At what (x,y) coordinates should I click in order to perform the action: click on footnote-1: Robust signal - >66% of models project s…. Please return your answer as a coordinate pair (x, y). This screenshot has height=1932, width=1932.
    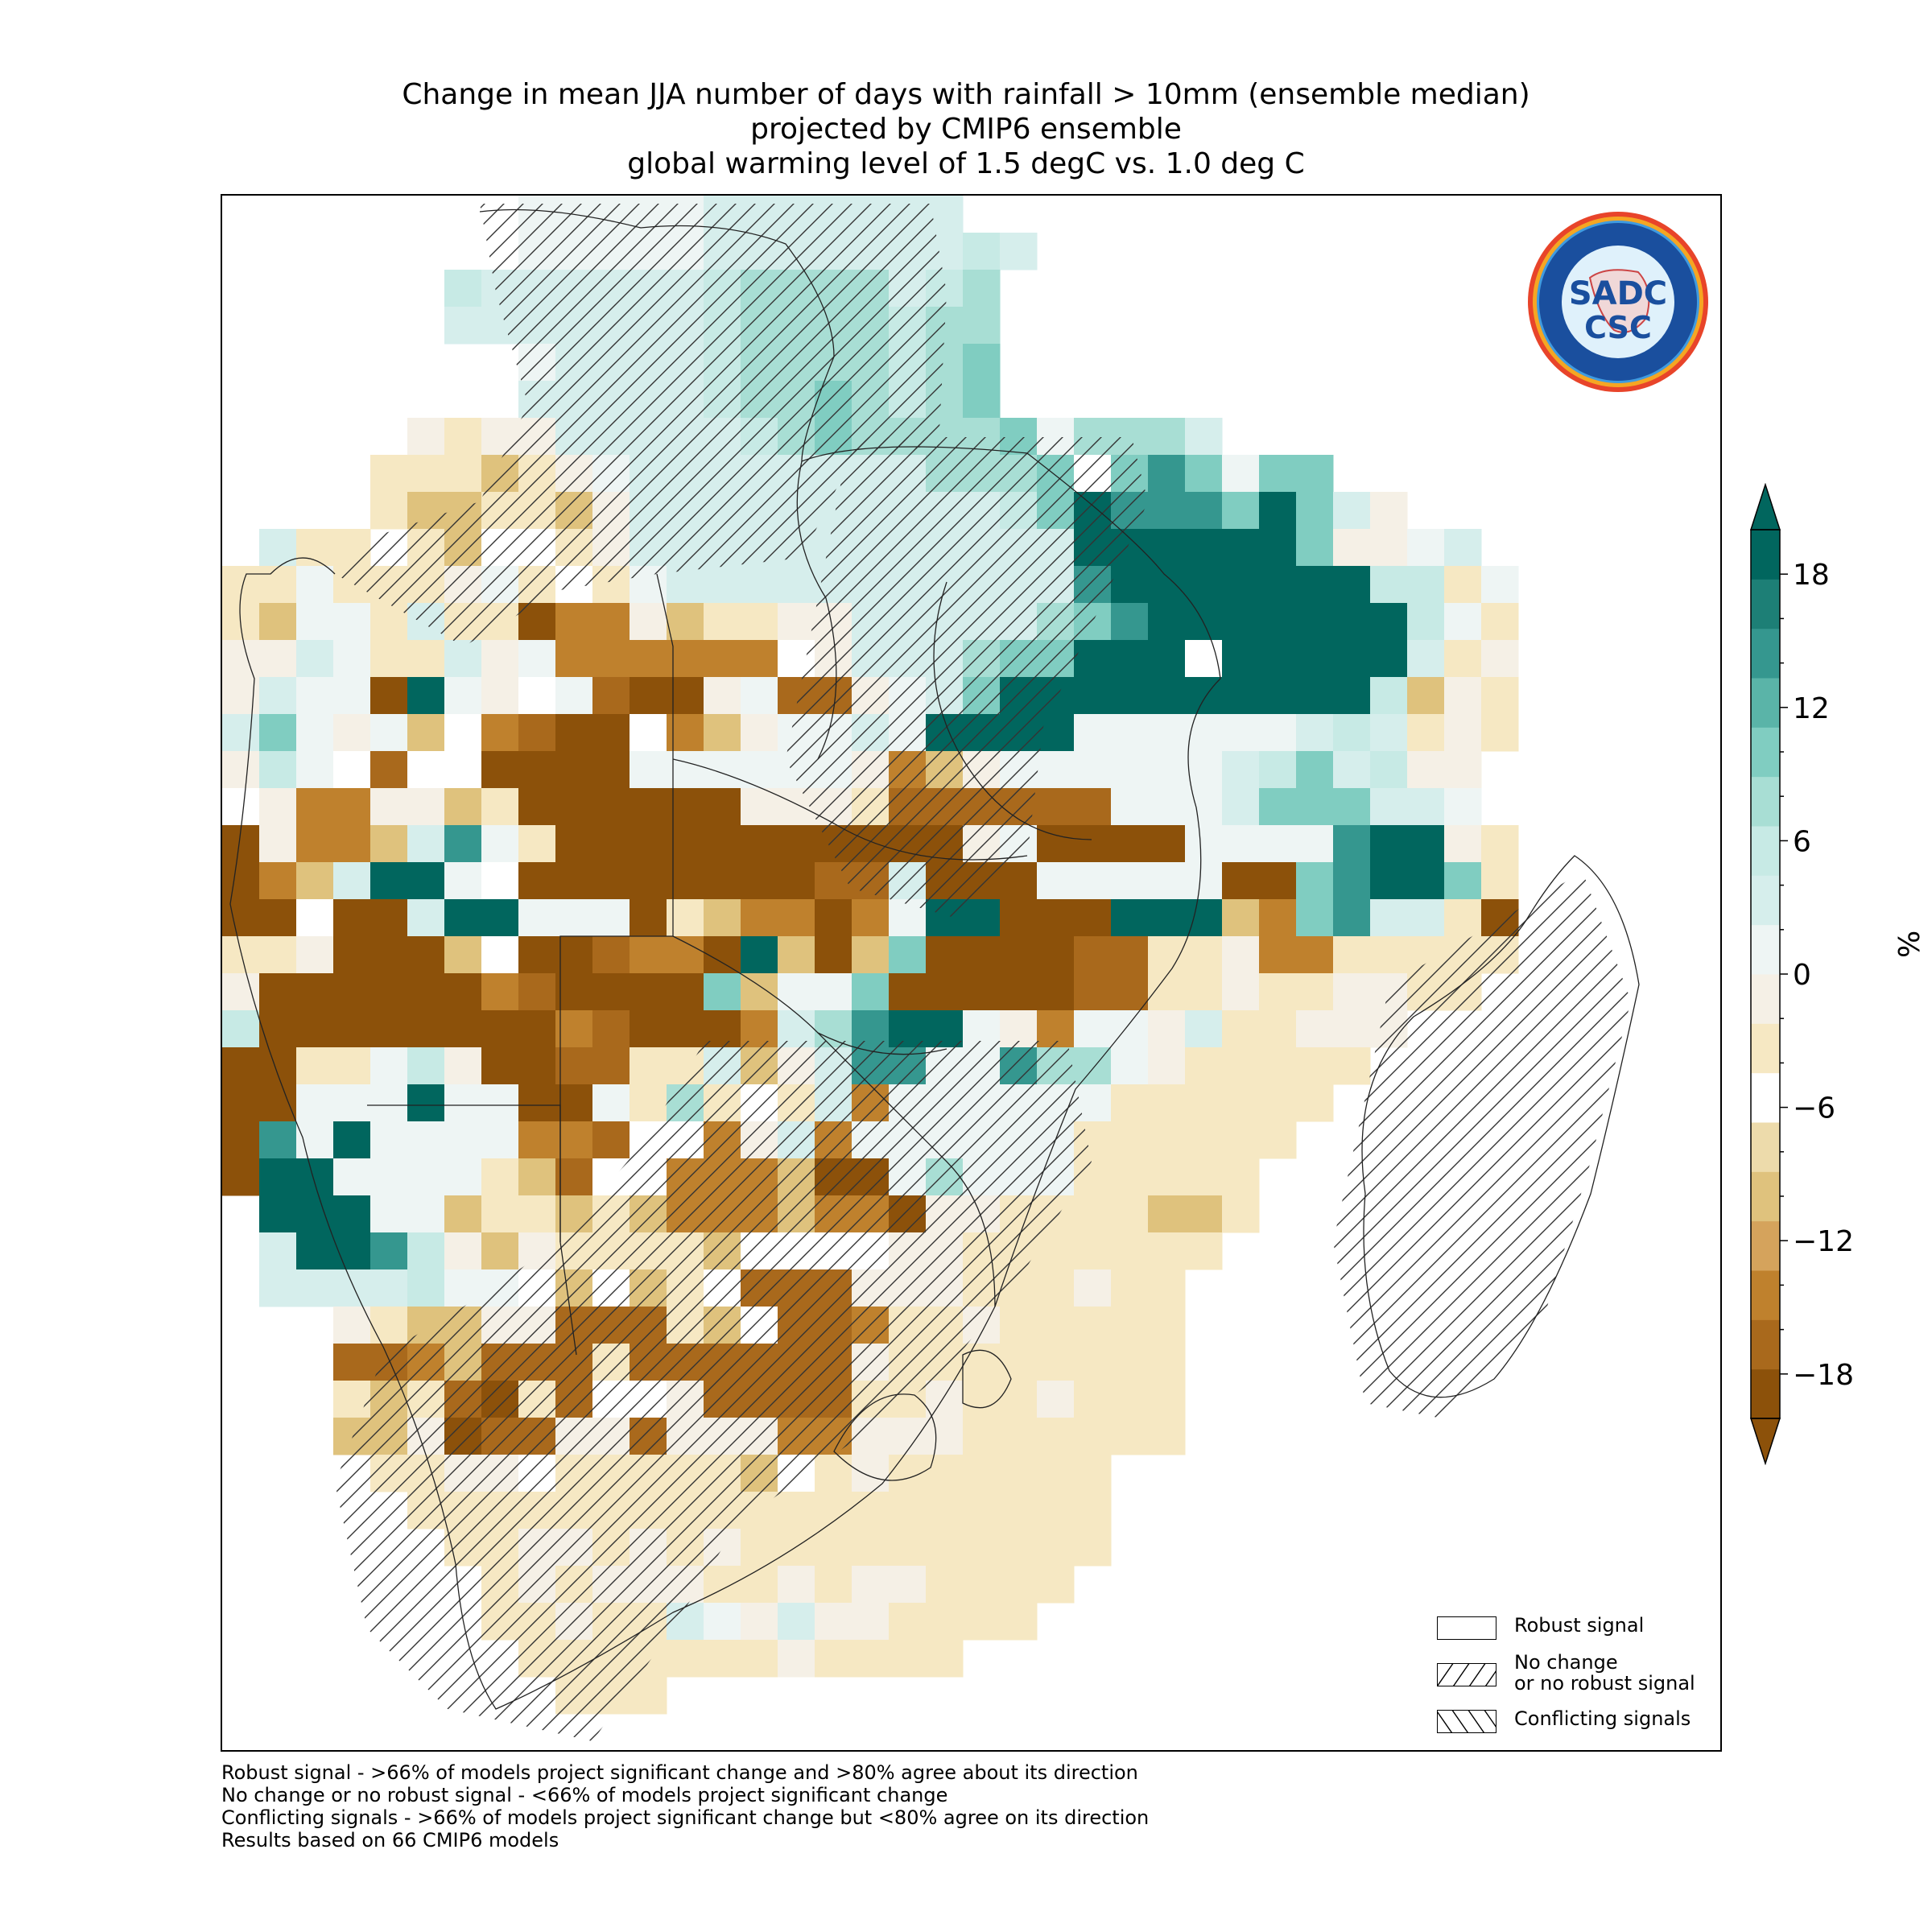
    Looking at the image, I should click on (679, 1772).